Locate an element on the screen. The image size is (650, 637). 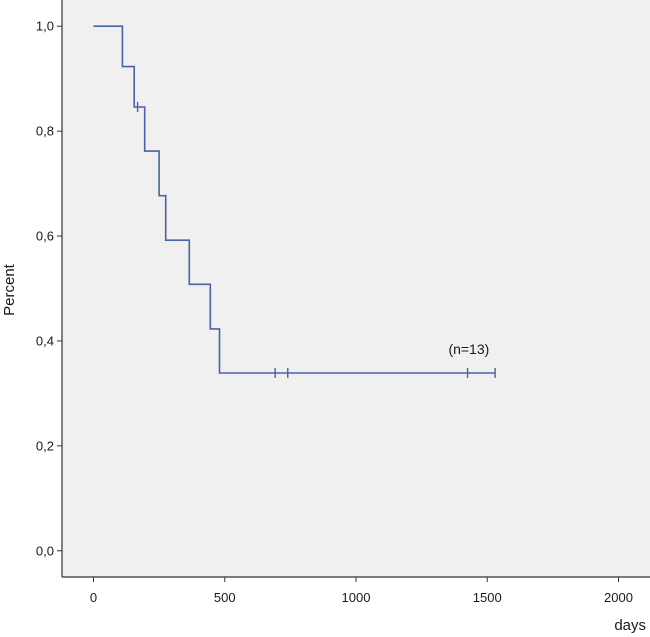
y-tick-label: 0,4 is located at coordinates (45, 340).